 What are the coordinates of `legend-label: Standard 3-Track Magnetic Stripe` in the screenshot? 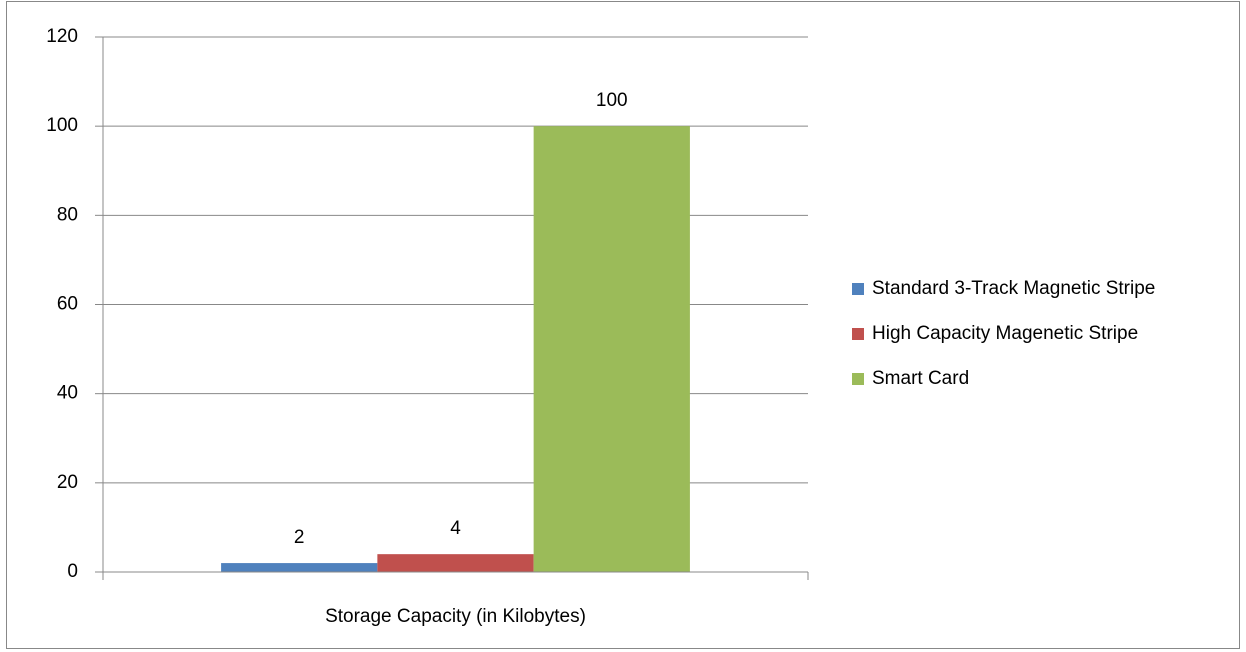 It's located at (1013, 288).